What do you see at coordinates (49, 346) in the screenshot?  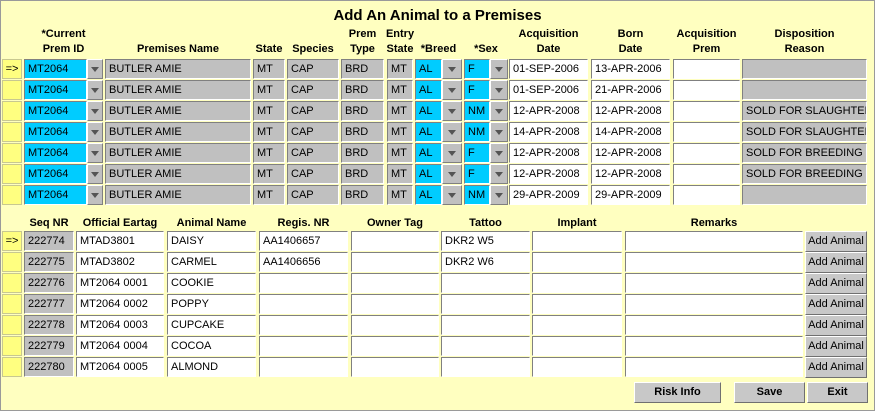 I see `seq-nr-field: 222779` at bounding box center [49, 346].